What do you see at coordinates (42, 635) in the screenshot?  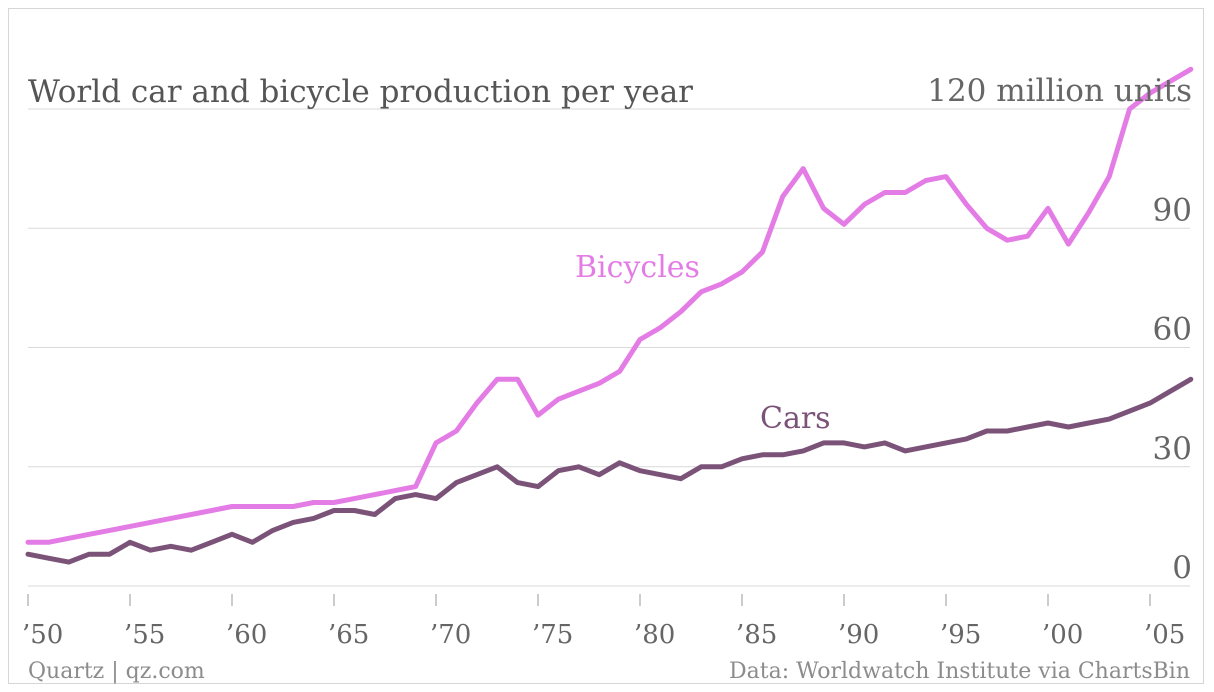 I see `x-tick-label: ’50` at bounding box center [42, 635].